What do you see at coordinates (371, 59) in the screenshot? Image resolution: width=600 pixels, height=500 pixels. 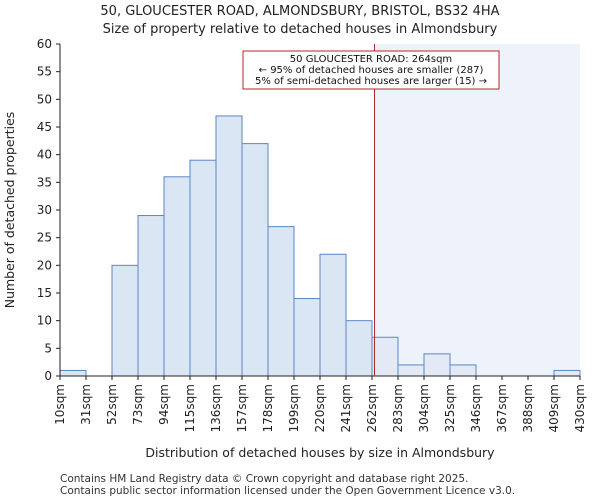 I see `annotation-line-1: 50 GLOUCESTER ROAD: 264sqm` at bounding box center [371, 59].